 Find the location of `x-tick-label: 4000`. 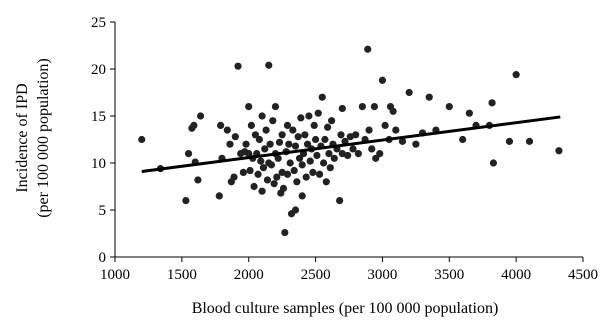

x-tick-label: 4000 is located at coordinates (516, 275).